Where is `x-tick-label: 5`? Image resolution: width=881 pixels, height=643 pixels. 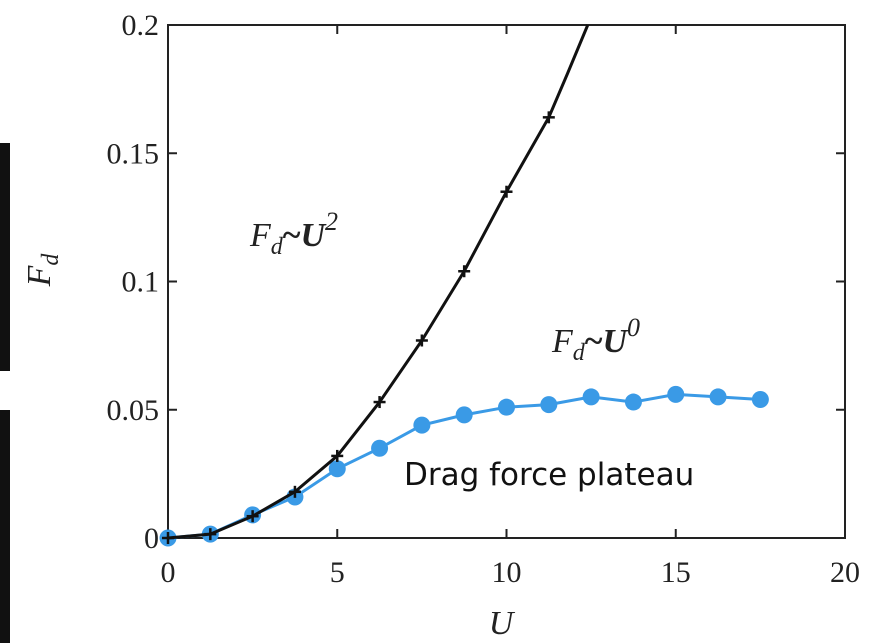 x-tick-label: 5 is located at coordinates (337, 572).